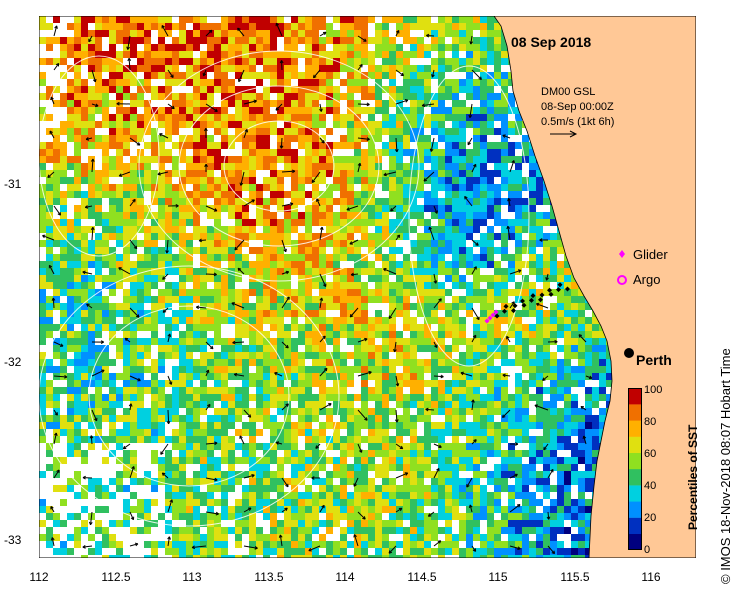 This screenshot has height=592, width=739. I want to click on perth-marker-icon, so click(629, 353).